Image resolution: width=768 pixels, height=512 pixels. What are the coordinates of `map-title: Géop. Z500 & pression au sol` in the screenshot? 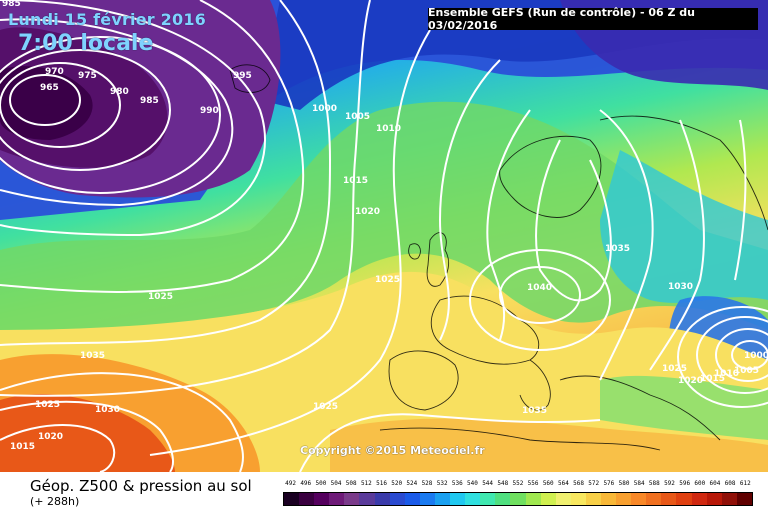 It's located at (141, 486).